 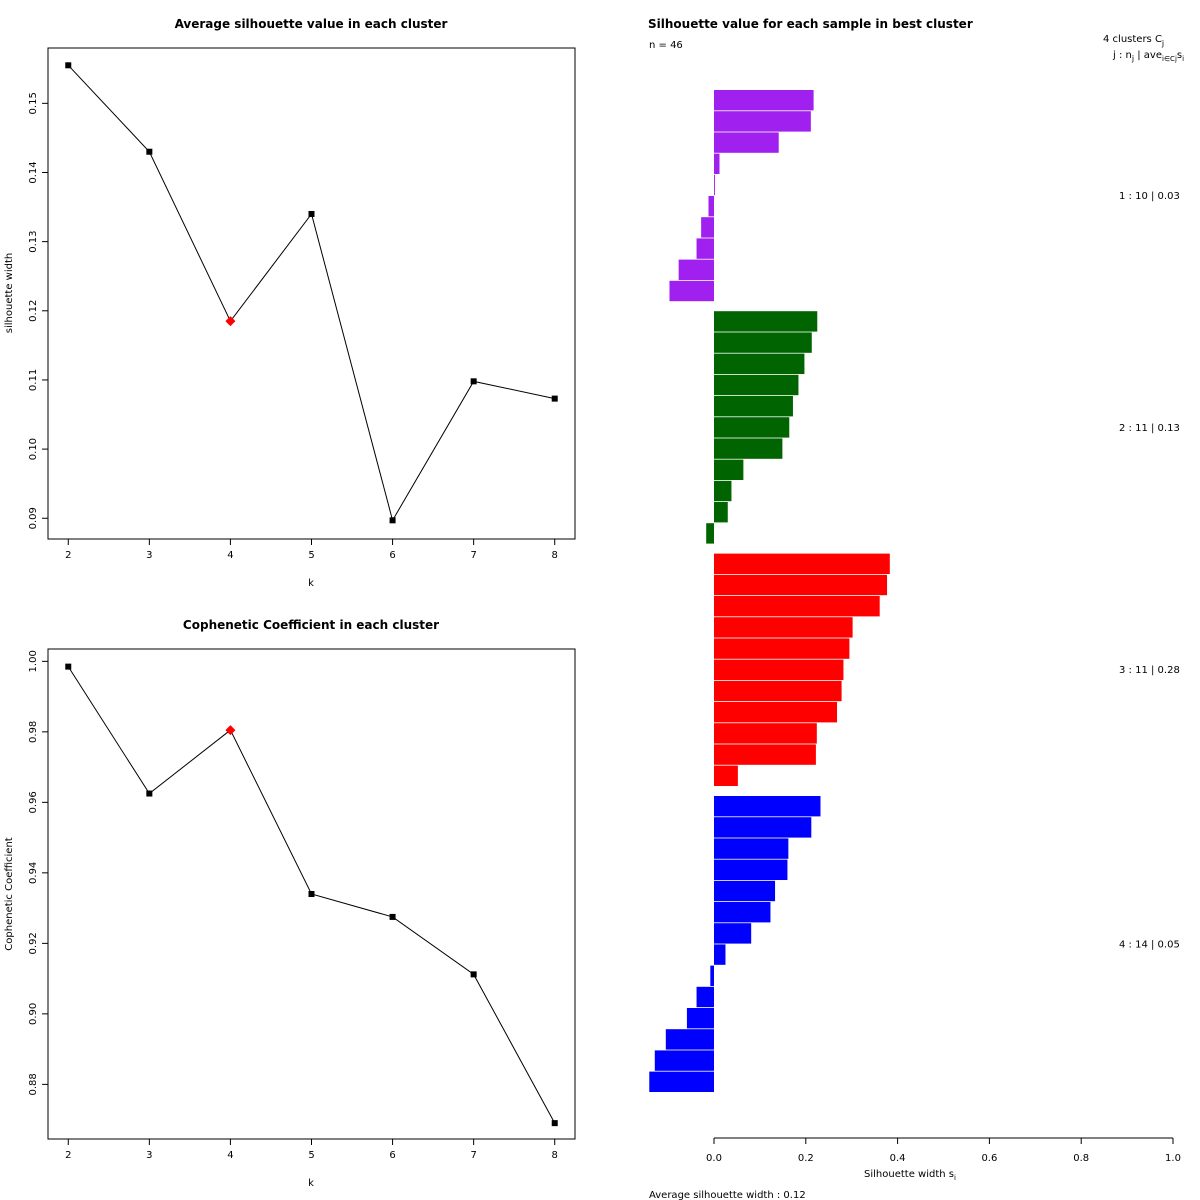 What do you see at coordinates (1173, 1158) in the screenshot?
I see `silhouette-bars-x-tick-label: 1.0` at bounding box center [1173, 1158].